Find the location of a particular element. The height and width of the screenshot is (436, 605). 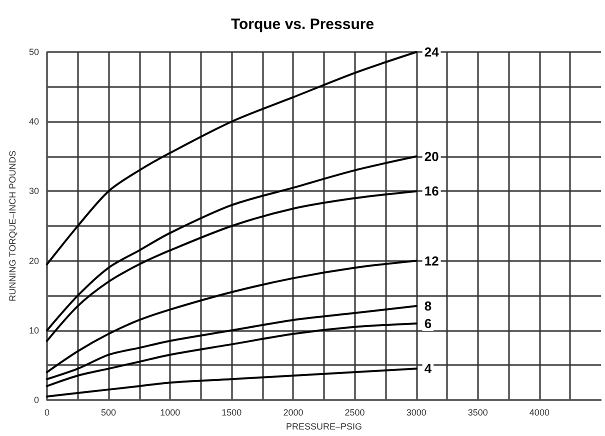

y-tick-label: 0 is located at coordinates (36, 400).